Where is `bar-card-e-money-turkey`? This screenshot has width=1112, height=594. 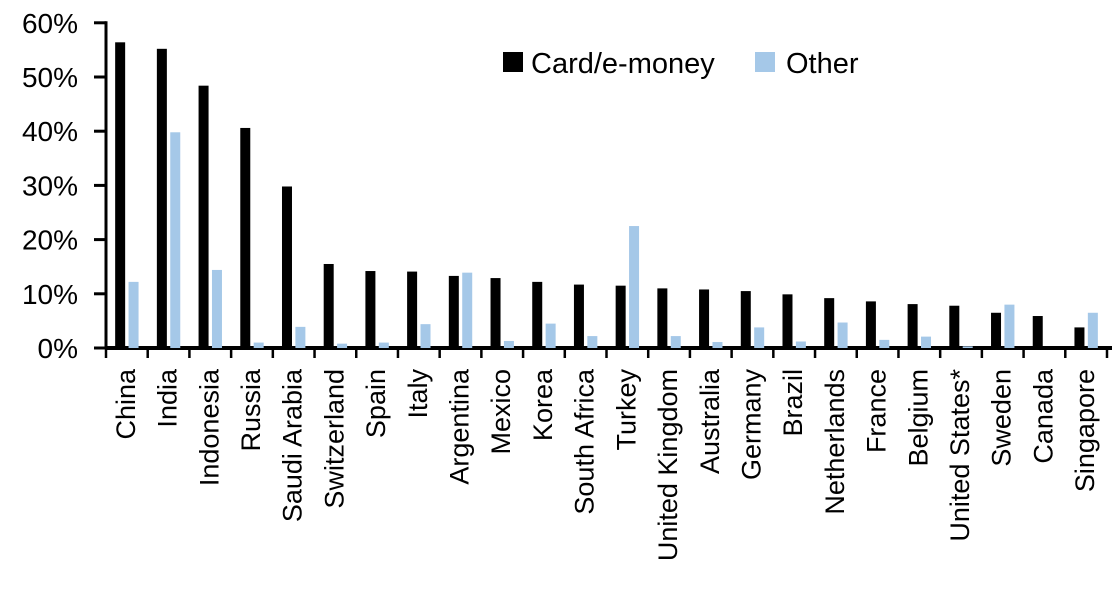 bar-card-e-money-turkey is located at coordinates (620, 316).